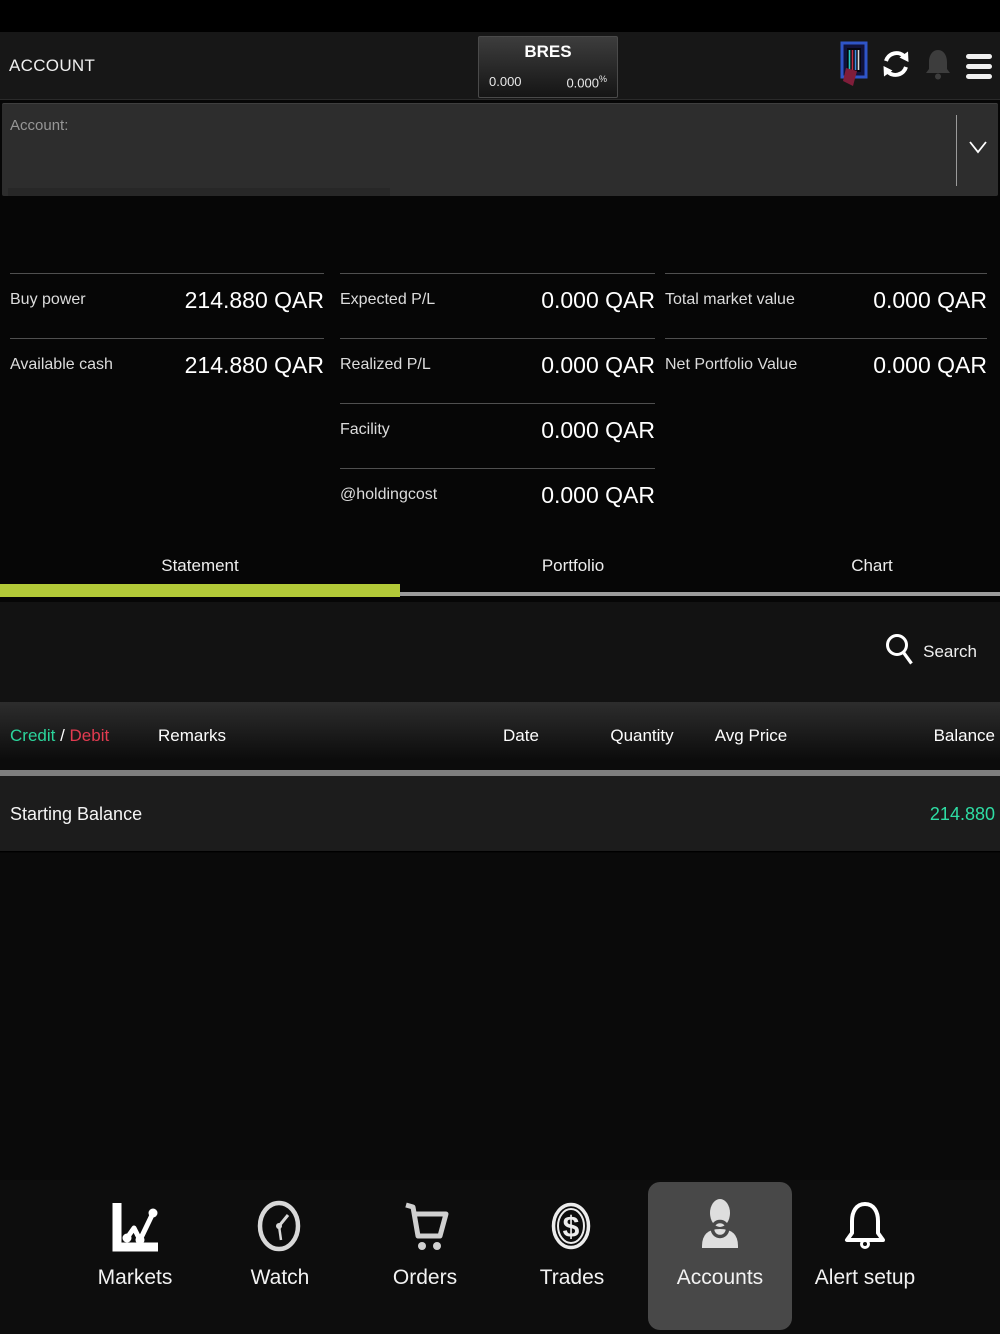 The width and height of the screenshot is (1000, 1334). Describe the element at coordinates (731, 364) in the screenshot. I see `net-portfolio-value-label: Net Portfolio Value` at that location.